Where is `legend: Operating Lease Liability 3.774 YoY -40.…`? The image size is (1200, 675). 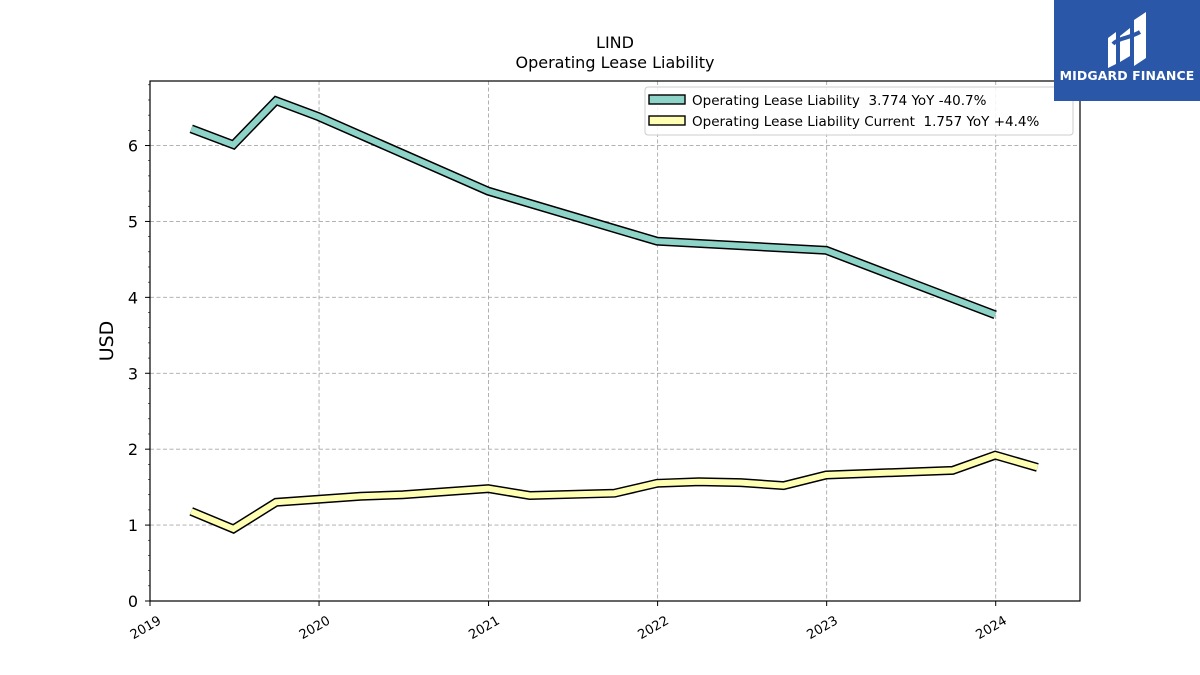
legend: Operating Lease Liability 3.774 YoY -40.… is located at coordinates (859, 111).